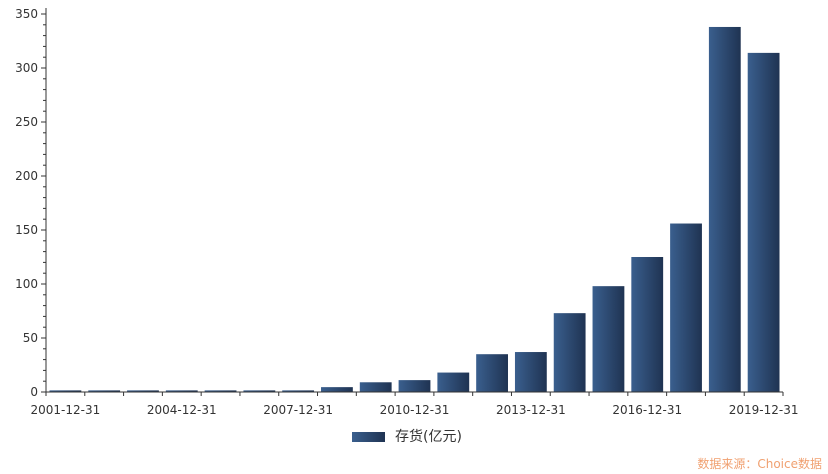  What do you see at coordinates (647, 410) in the screenshot?
I see `x-tick-label: 2016-12-31` at bounding box center [647, 410].